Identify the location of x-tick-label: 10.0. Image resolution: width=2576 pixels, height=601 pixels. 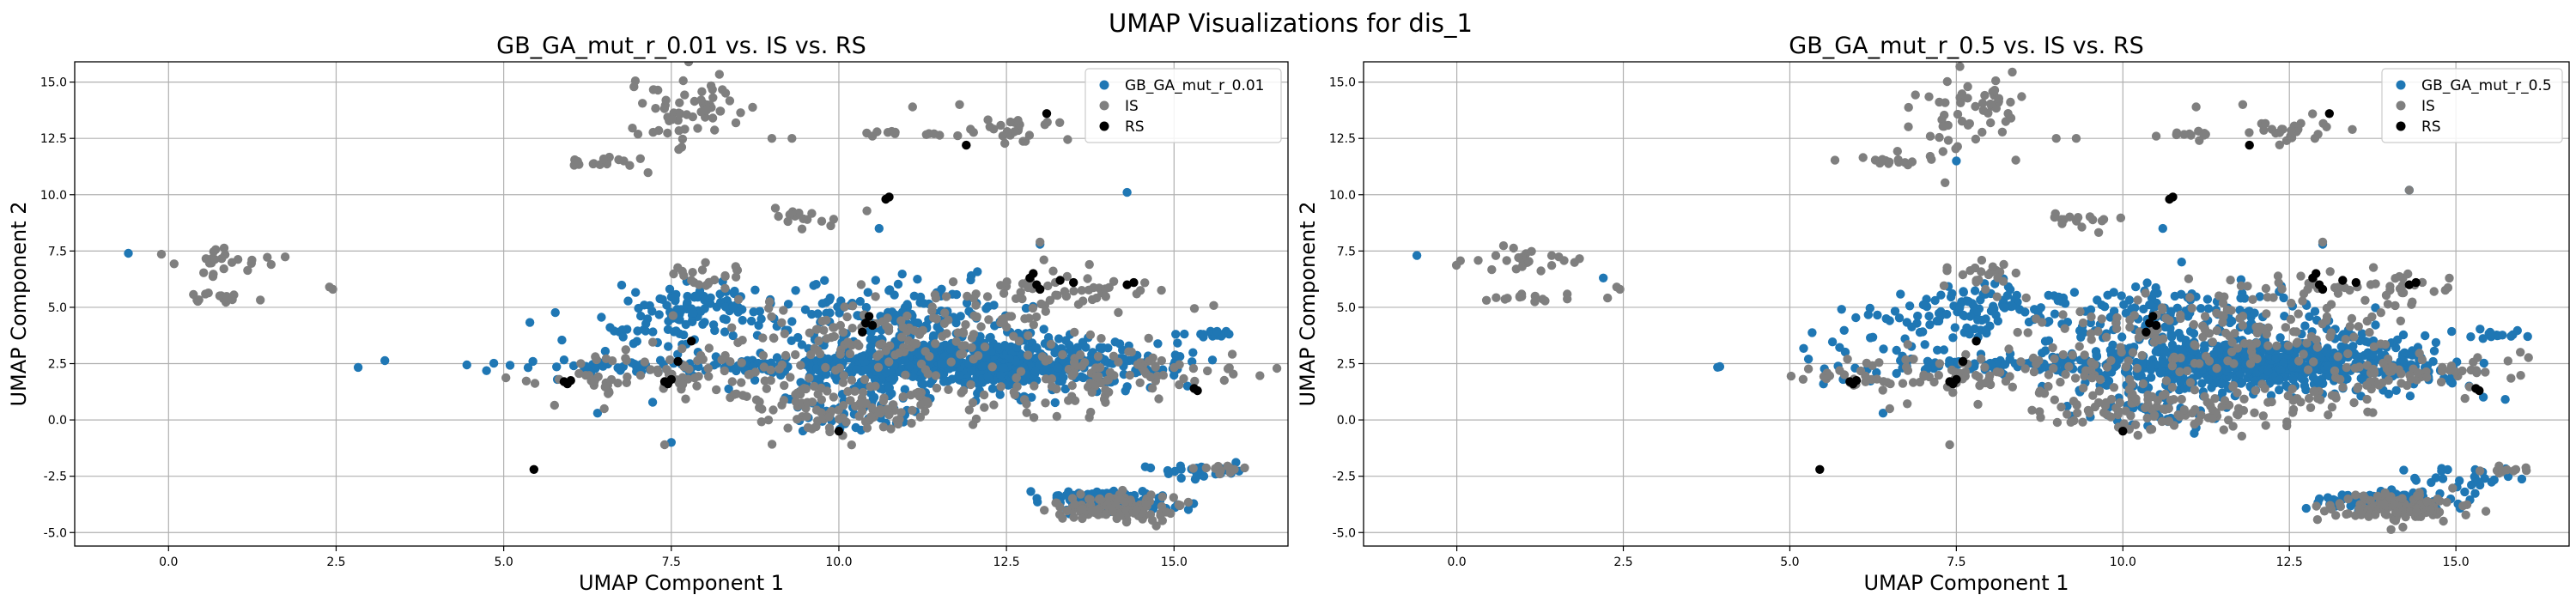
(839, 562).